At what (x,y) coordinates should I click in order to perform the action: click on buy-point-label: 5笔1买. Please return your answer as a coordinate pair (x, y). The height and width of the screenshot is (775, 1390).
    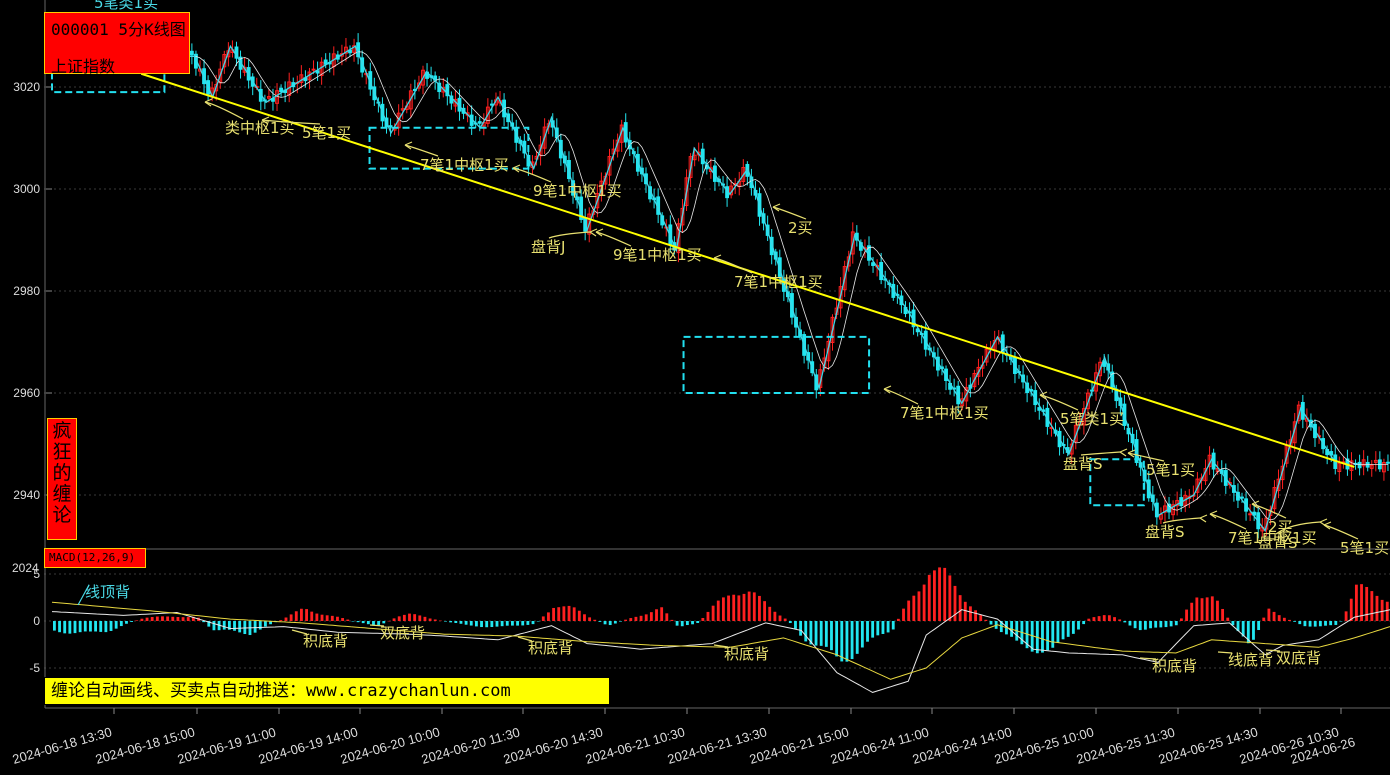
    Looking at the image, I should click on (326, 133).